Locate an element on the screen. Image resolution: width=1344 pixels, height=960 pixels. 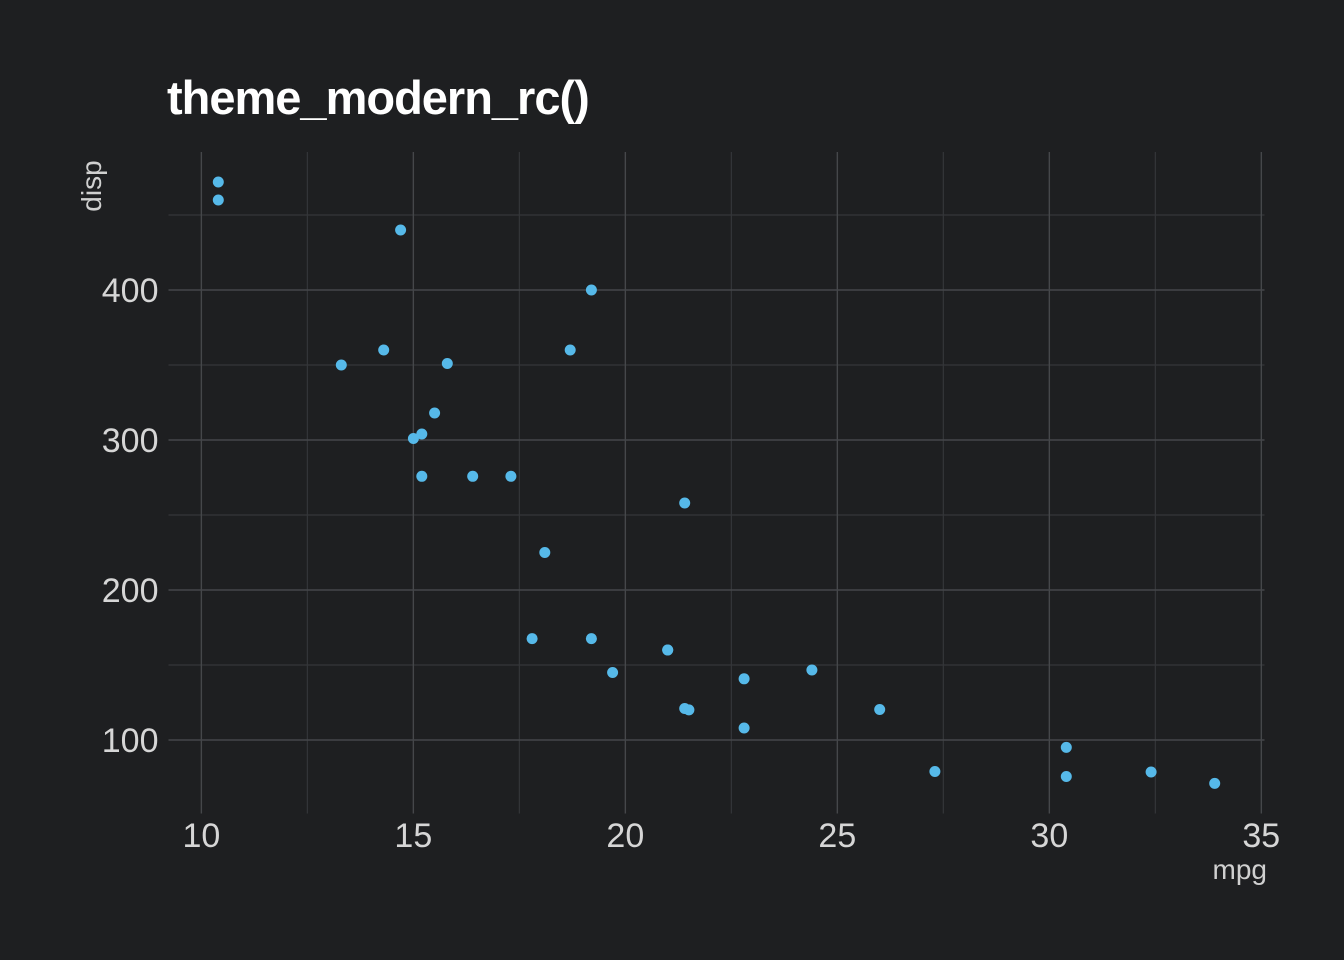
y-tick-label: 200 is located at coordinates (130, 591).